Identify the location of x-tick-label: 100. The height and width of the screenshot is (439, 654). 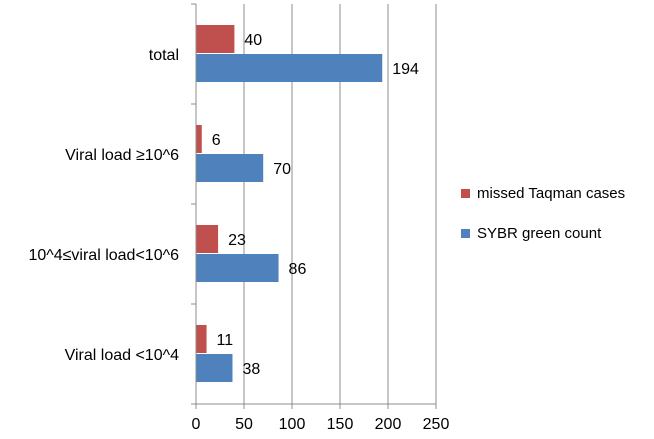
(292, 424).